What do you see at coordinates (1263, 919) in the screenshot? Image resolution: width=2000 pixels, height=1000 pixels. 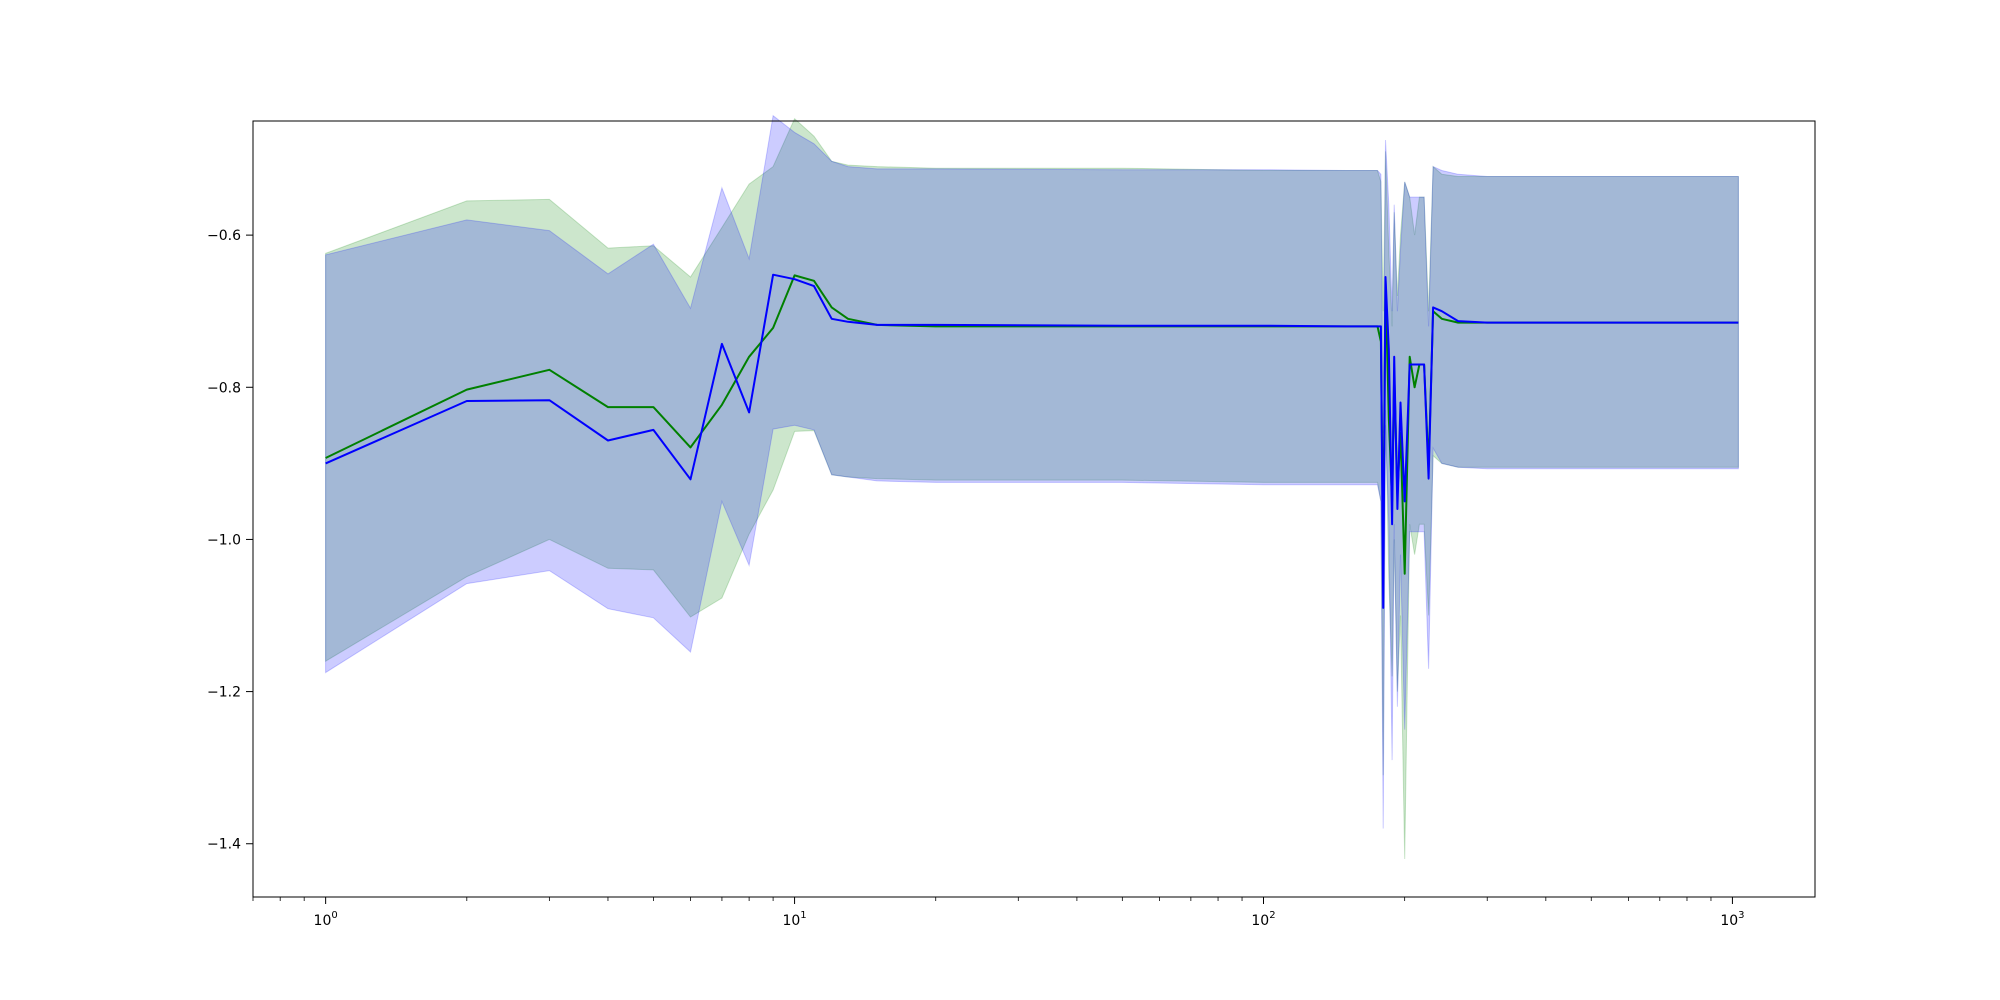 I see `x-tick-label: 10²` at bounding box center [1263, 919].